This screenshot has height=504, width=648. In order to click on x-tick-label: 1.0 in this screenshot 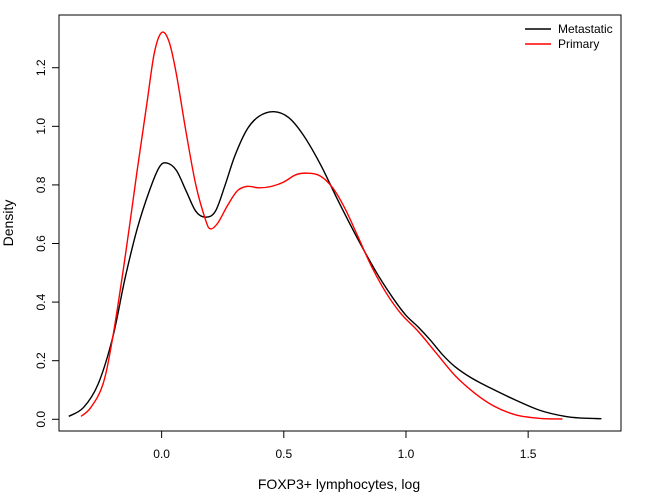, I will do `click(406, 454)`.